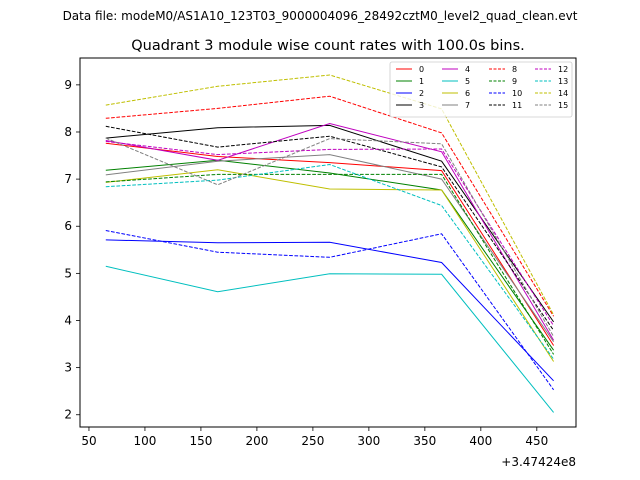 The height and width of the screenshot is (480, 640). I want to click on x-tick-label: 50, so click(88, 441).